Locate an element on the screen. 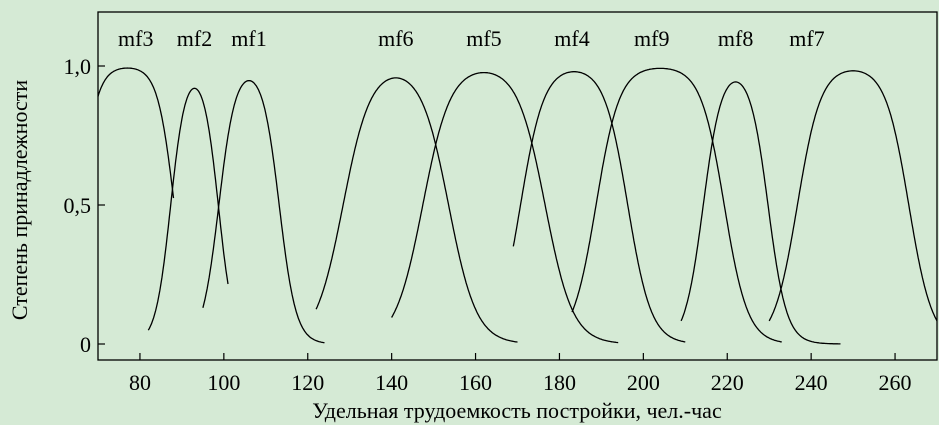  series-label-mf5: mf5 is located at coordinates (483, 38).